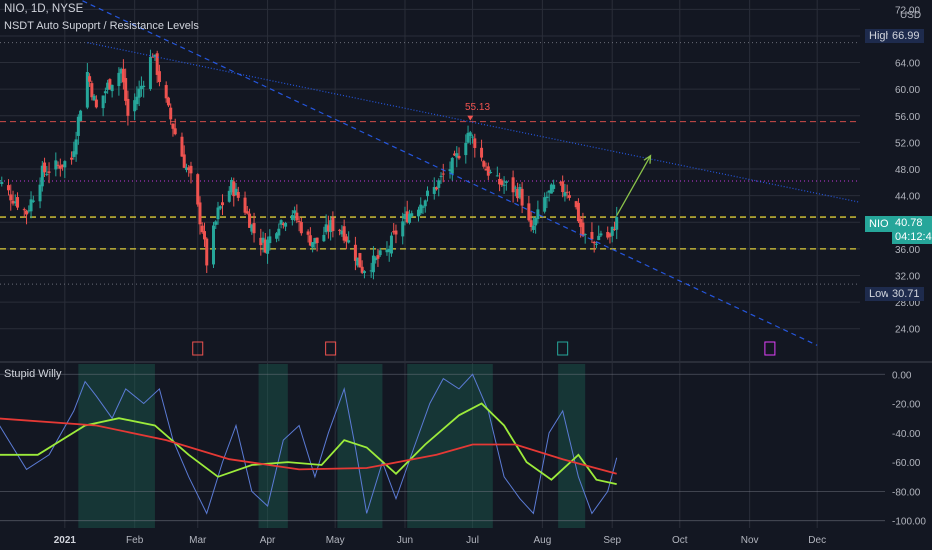  What do you see at coordinates (913, 237) in the screenshot?
I see `bar-countdown: 04:12:44` at bounding box center [913, 237].